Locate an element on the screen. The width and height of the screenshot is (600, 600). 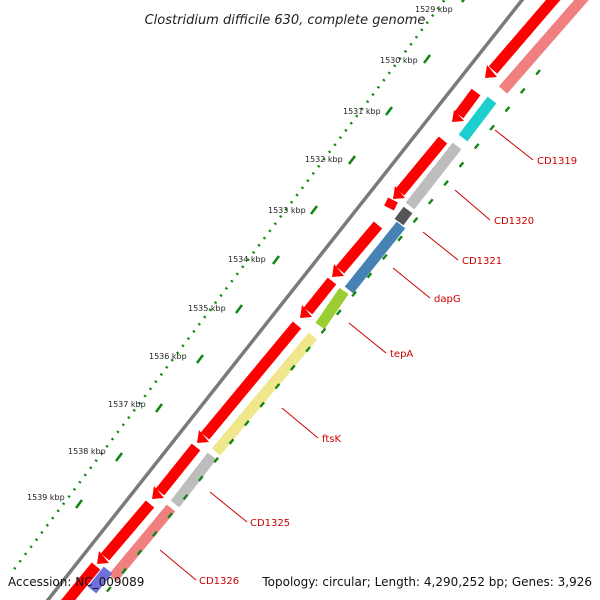
tick-label: 1531 kbp is located at coordinates (362, 111).